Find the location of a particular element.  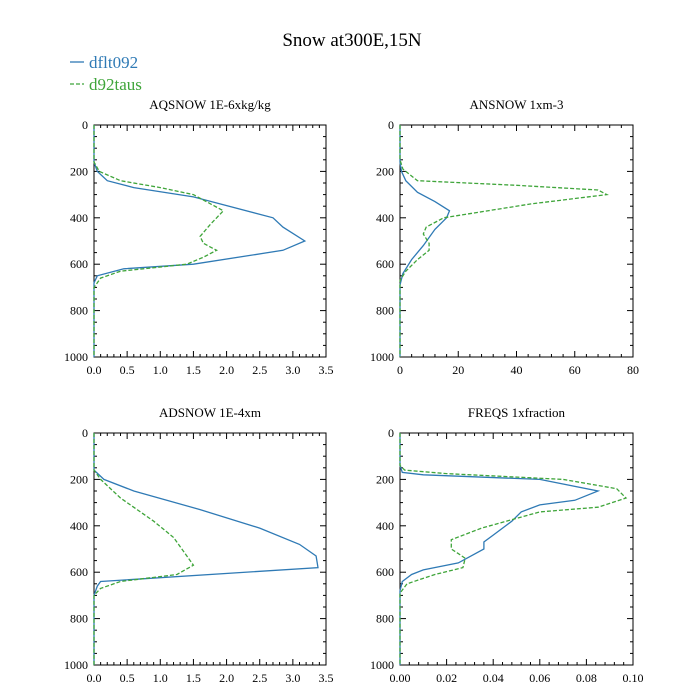

x-tick-label: 60 is located at coordinates (575, 370).